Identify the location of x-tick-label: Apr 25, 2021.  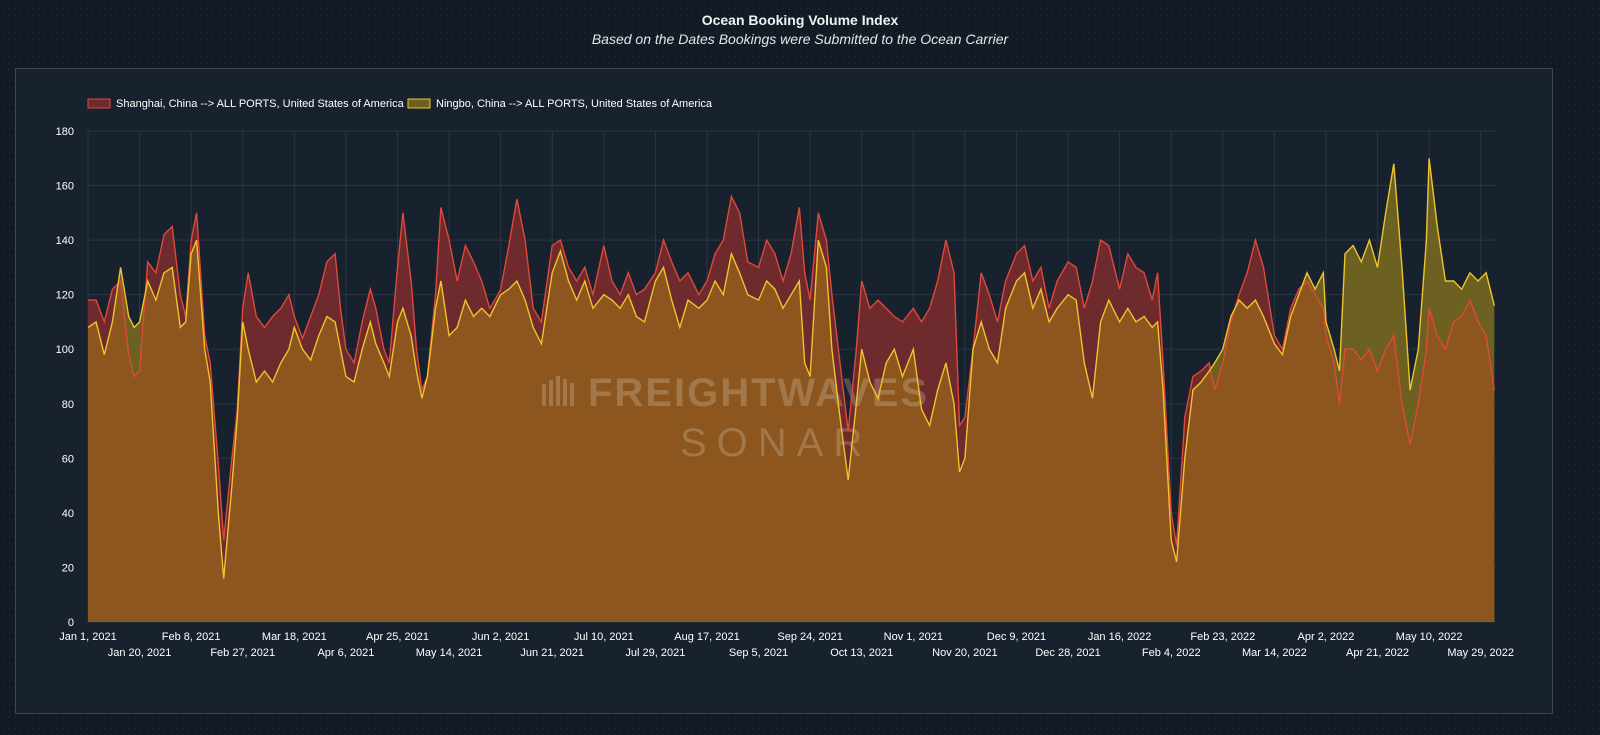
(397, 637).